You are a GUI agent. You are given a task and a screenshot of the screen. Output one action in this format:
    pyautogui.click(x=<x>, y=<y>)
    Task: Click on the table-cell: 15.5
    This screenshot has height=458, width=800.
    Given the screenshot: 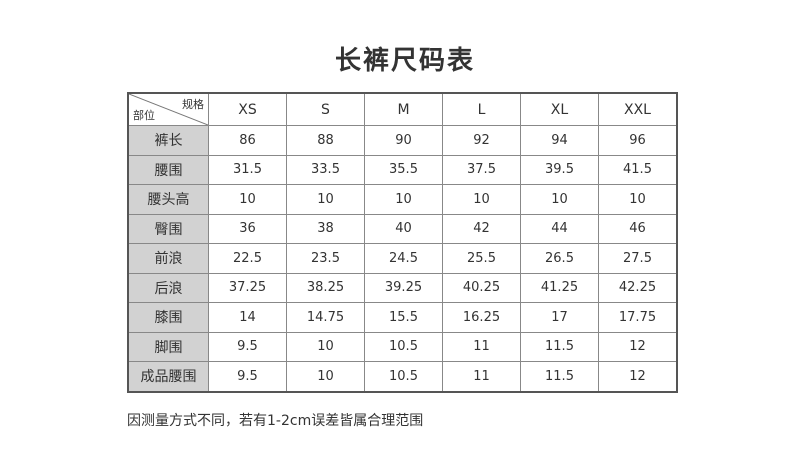 What is the action you would take?
    pyautogui.click(x=403, y=317)
    